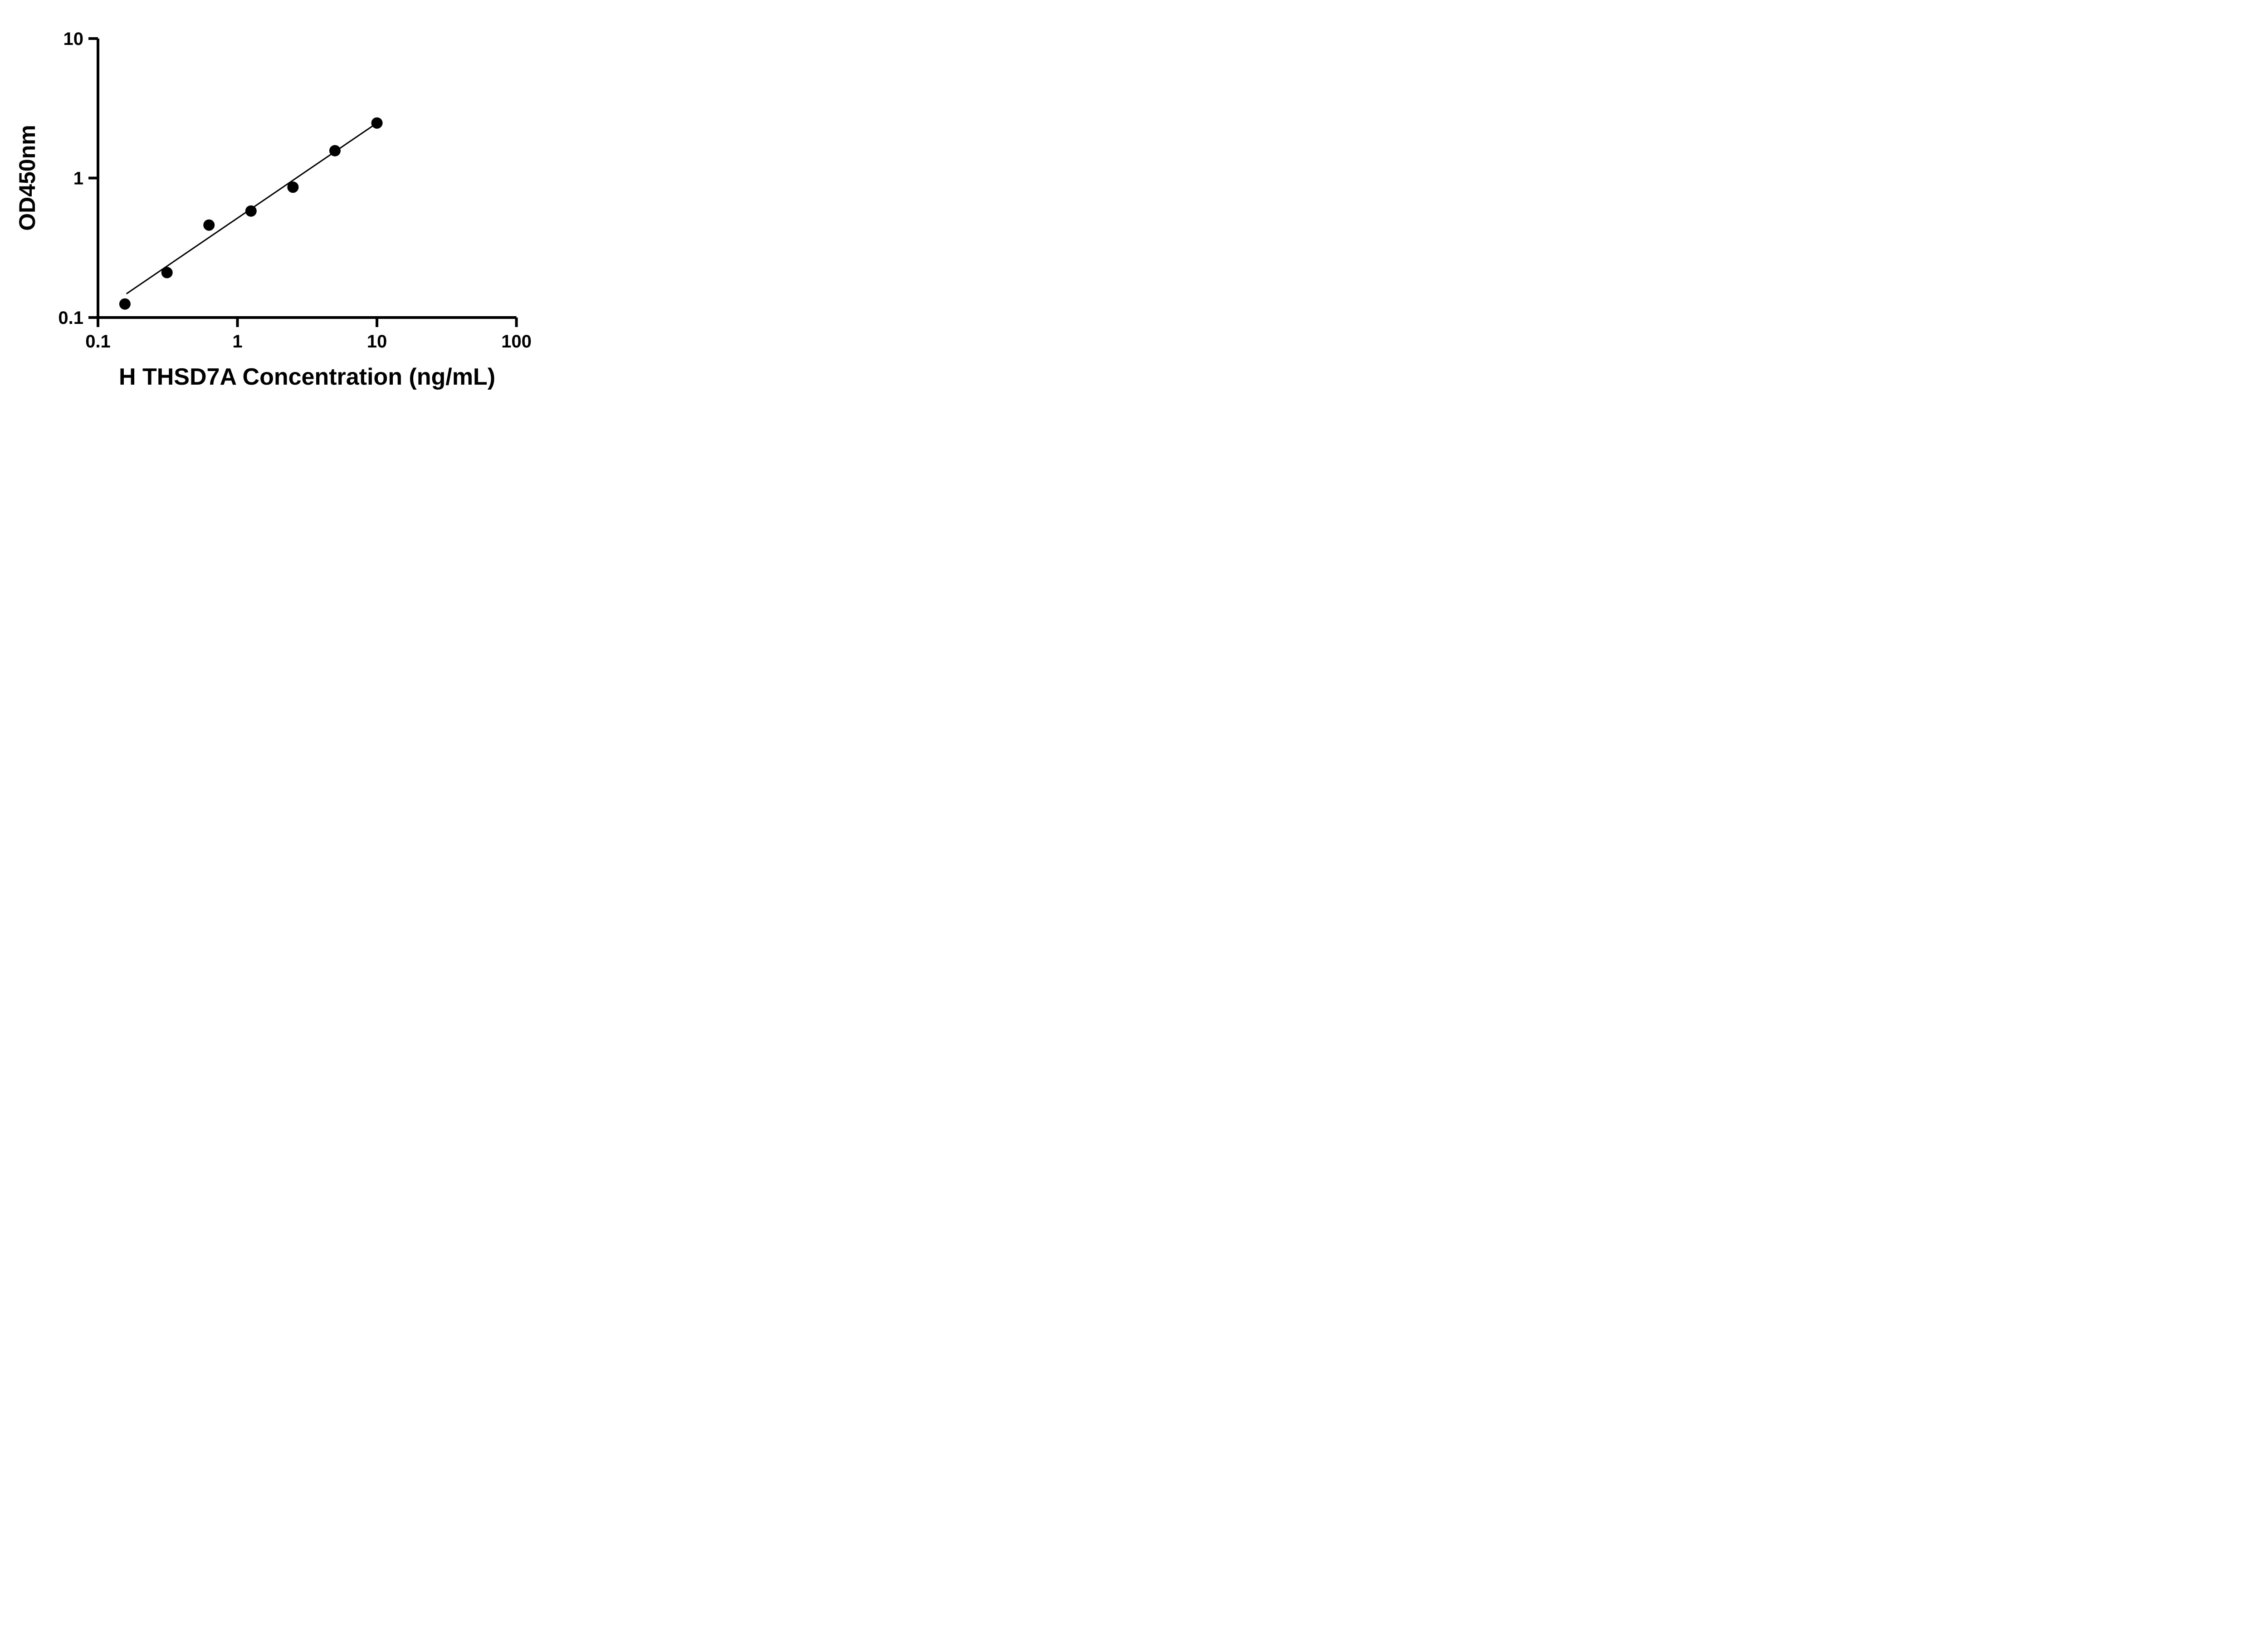  What do you see at coordinates (377, 342) in the screenshot?
I see `x-tick-label: 10` at bounding box center [377, 342].